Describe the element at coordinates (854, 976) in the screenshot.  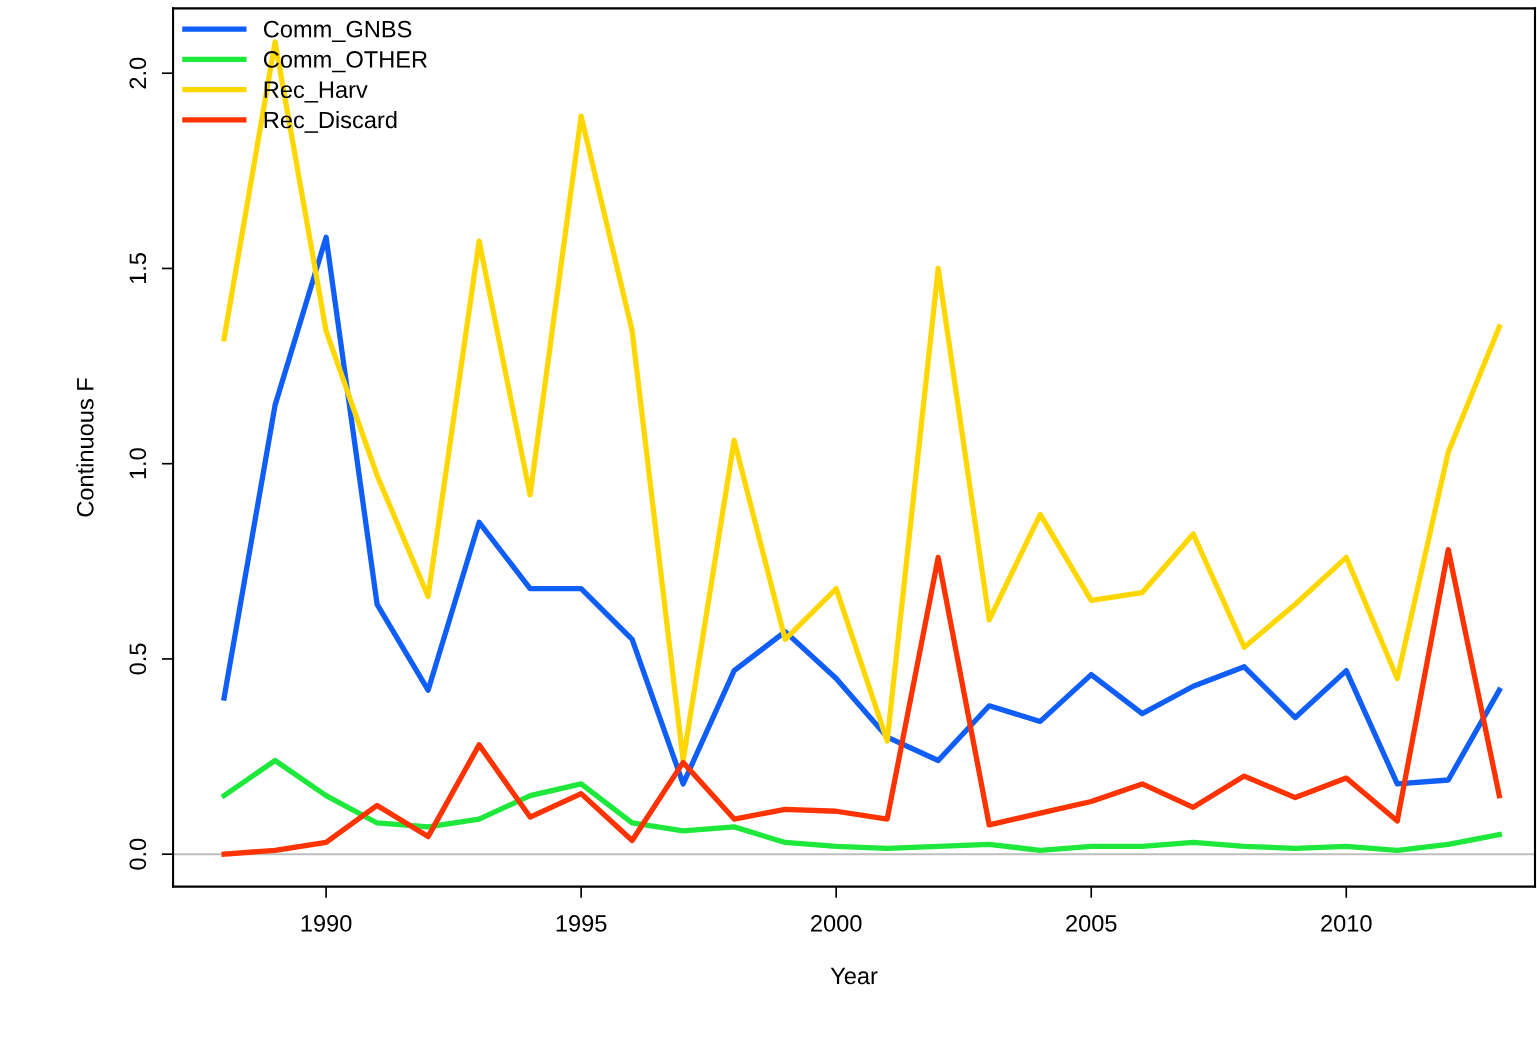
I see `x-axis-title: Year` at that location.